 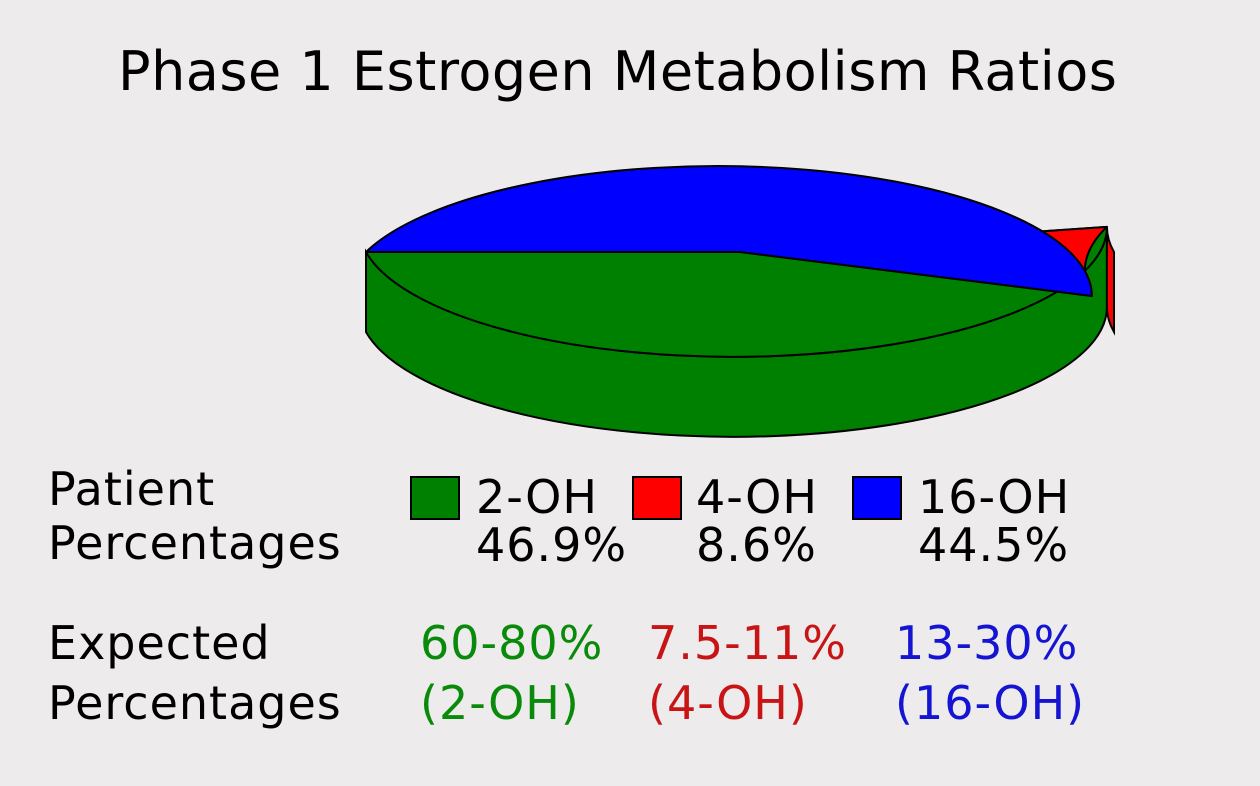 I want to click on chart-title: Phase 1 Estrogen Metabolism Ratios, so click(x=618, y=71).